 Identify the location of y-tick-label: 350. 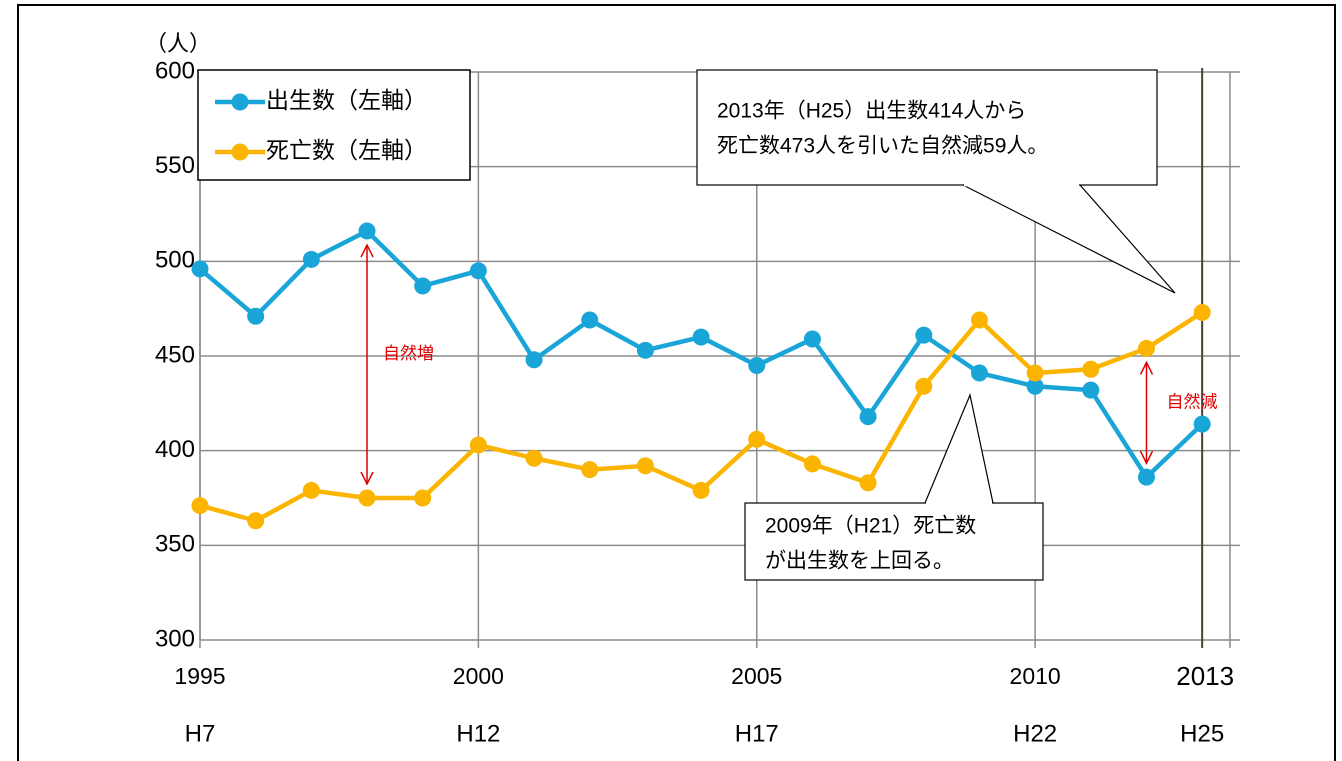
(175, 544).